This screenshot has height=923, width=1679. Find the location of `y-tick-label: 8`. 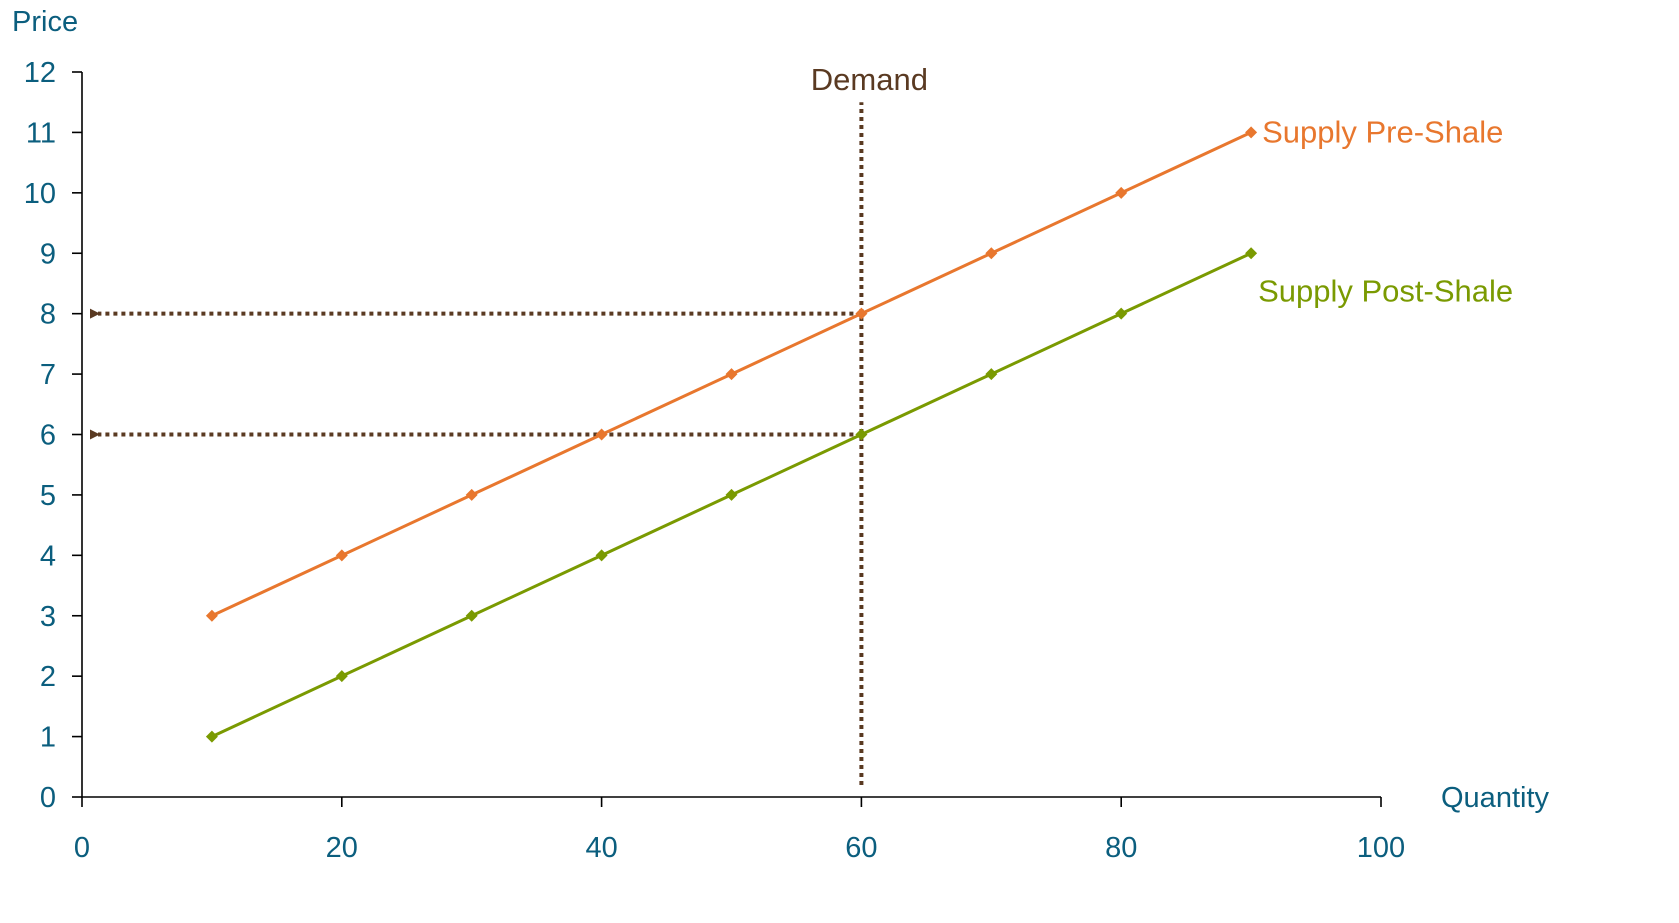

y-tick-label: 8 is located at coordinates (48, 315).